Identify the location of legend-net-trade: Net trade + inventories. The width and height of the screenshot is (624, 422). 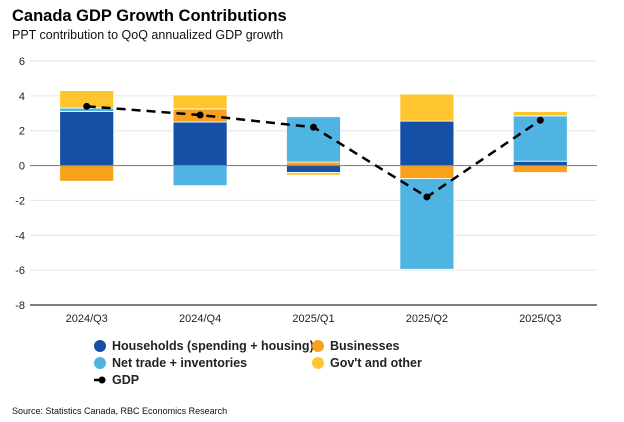
(170, 363).